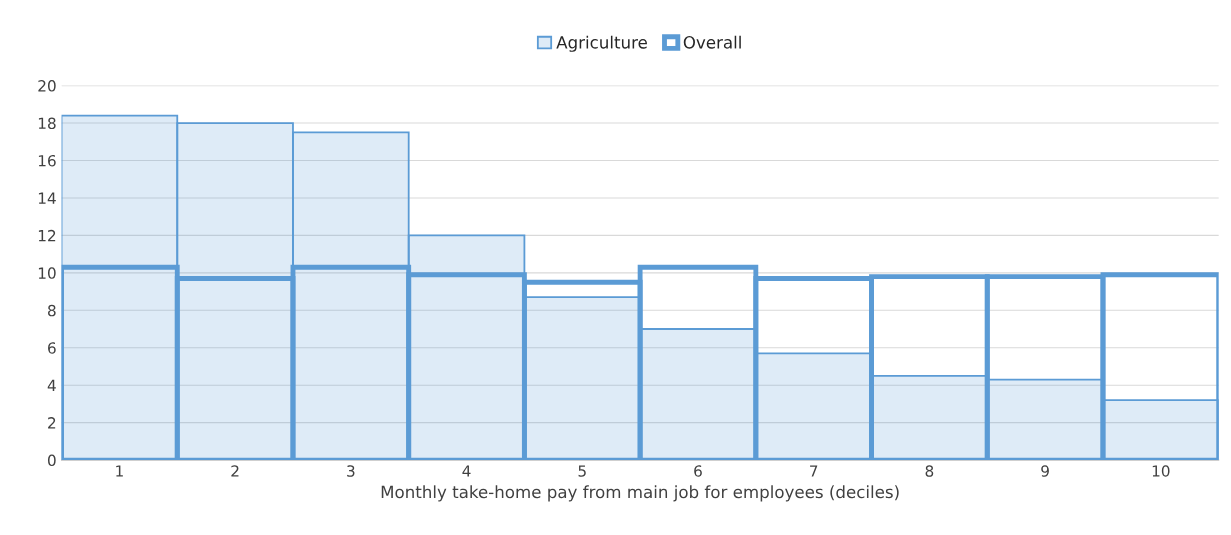  Describe the element at coordinates (1161, 471) in the screenshot. I see `x-tick-label: 10` at that location.